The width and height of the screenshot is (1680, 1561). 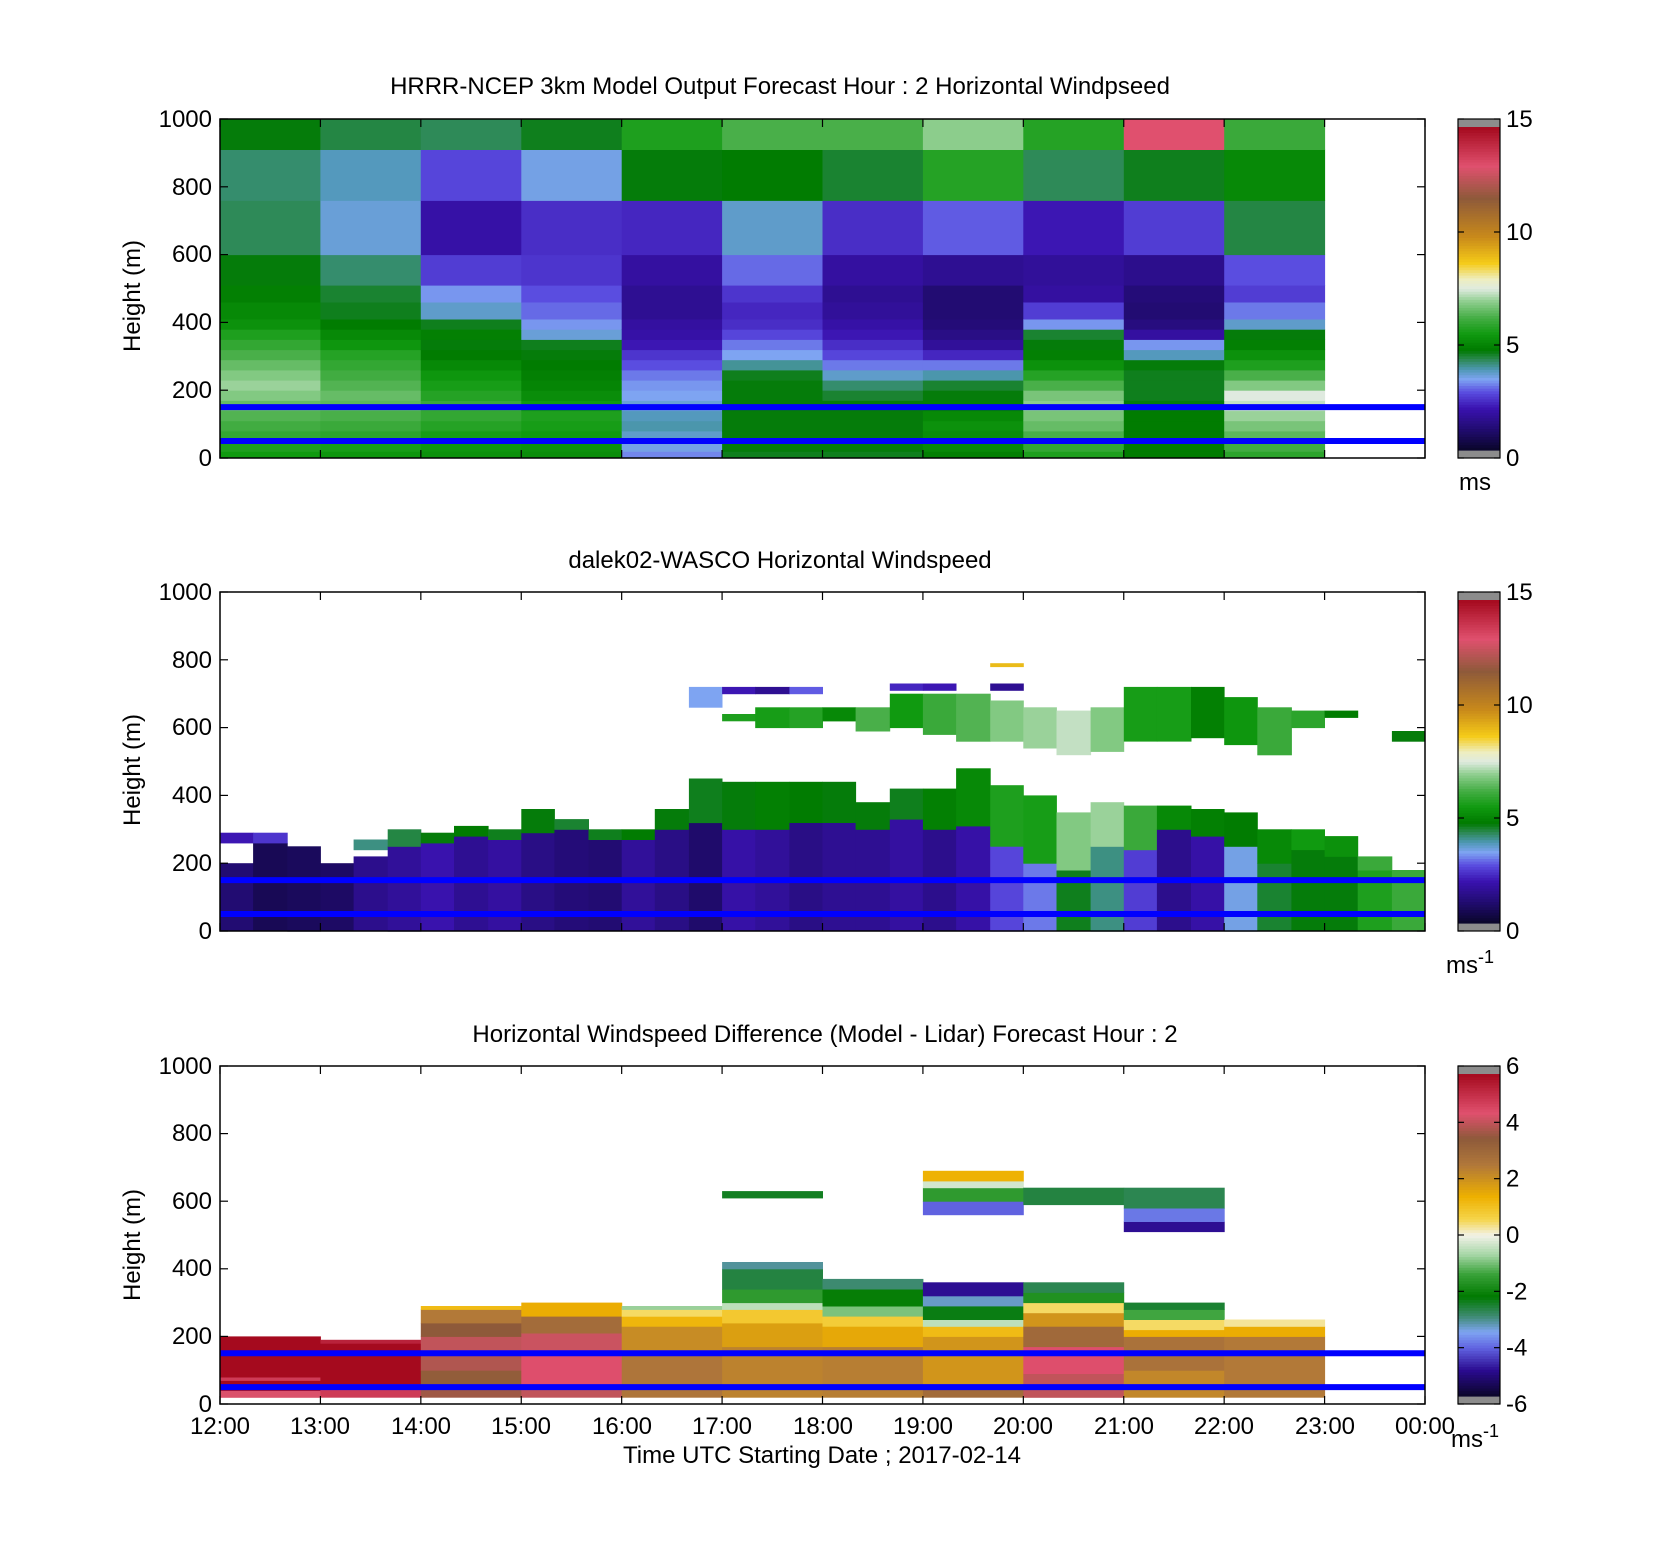 What do you see at coordinates (205, 931) in the screenshot?
I see `y-tick-label: 0` at bounding box center [205, 931].